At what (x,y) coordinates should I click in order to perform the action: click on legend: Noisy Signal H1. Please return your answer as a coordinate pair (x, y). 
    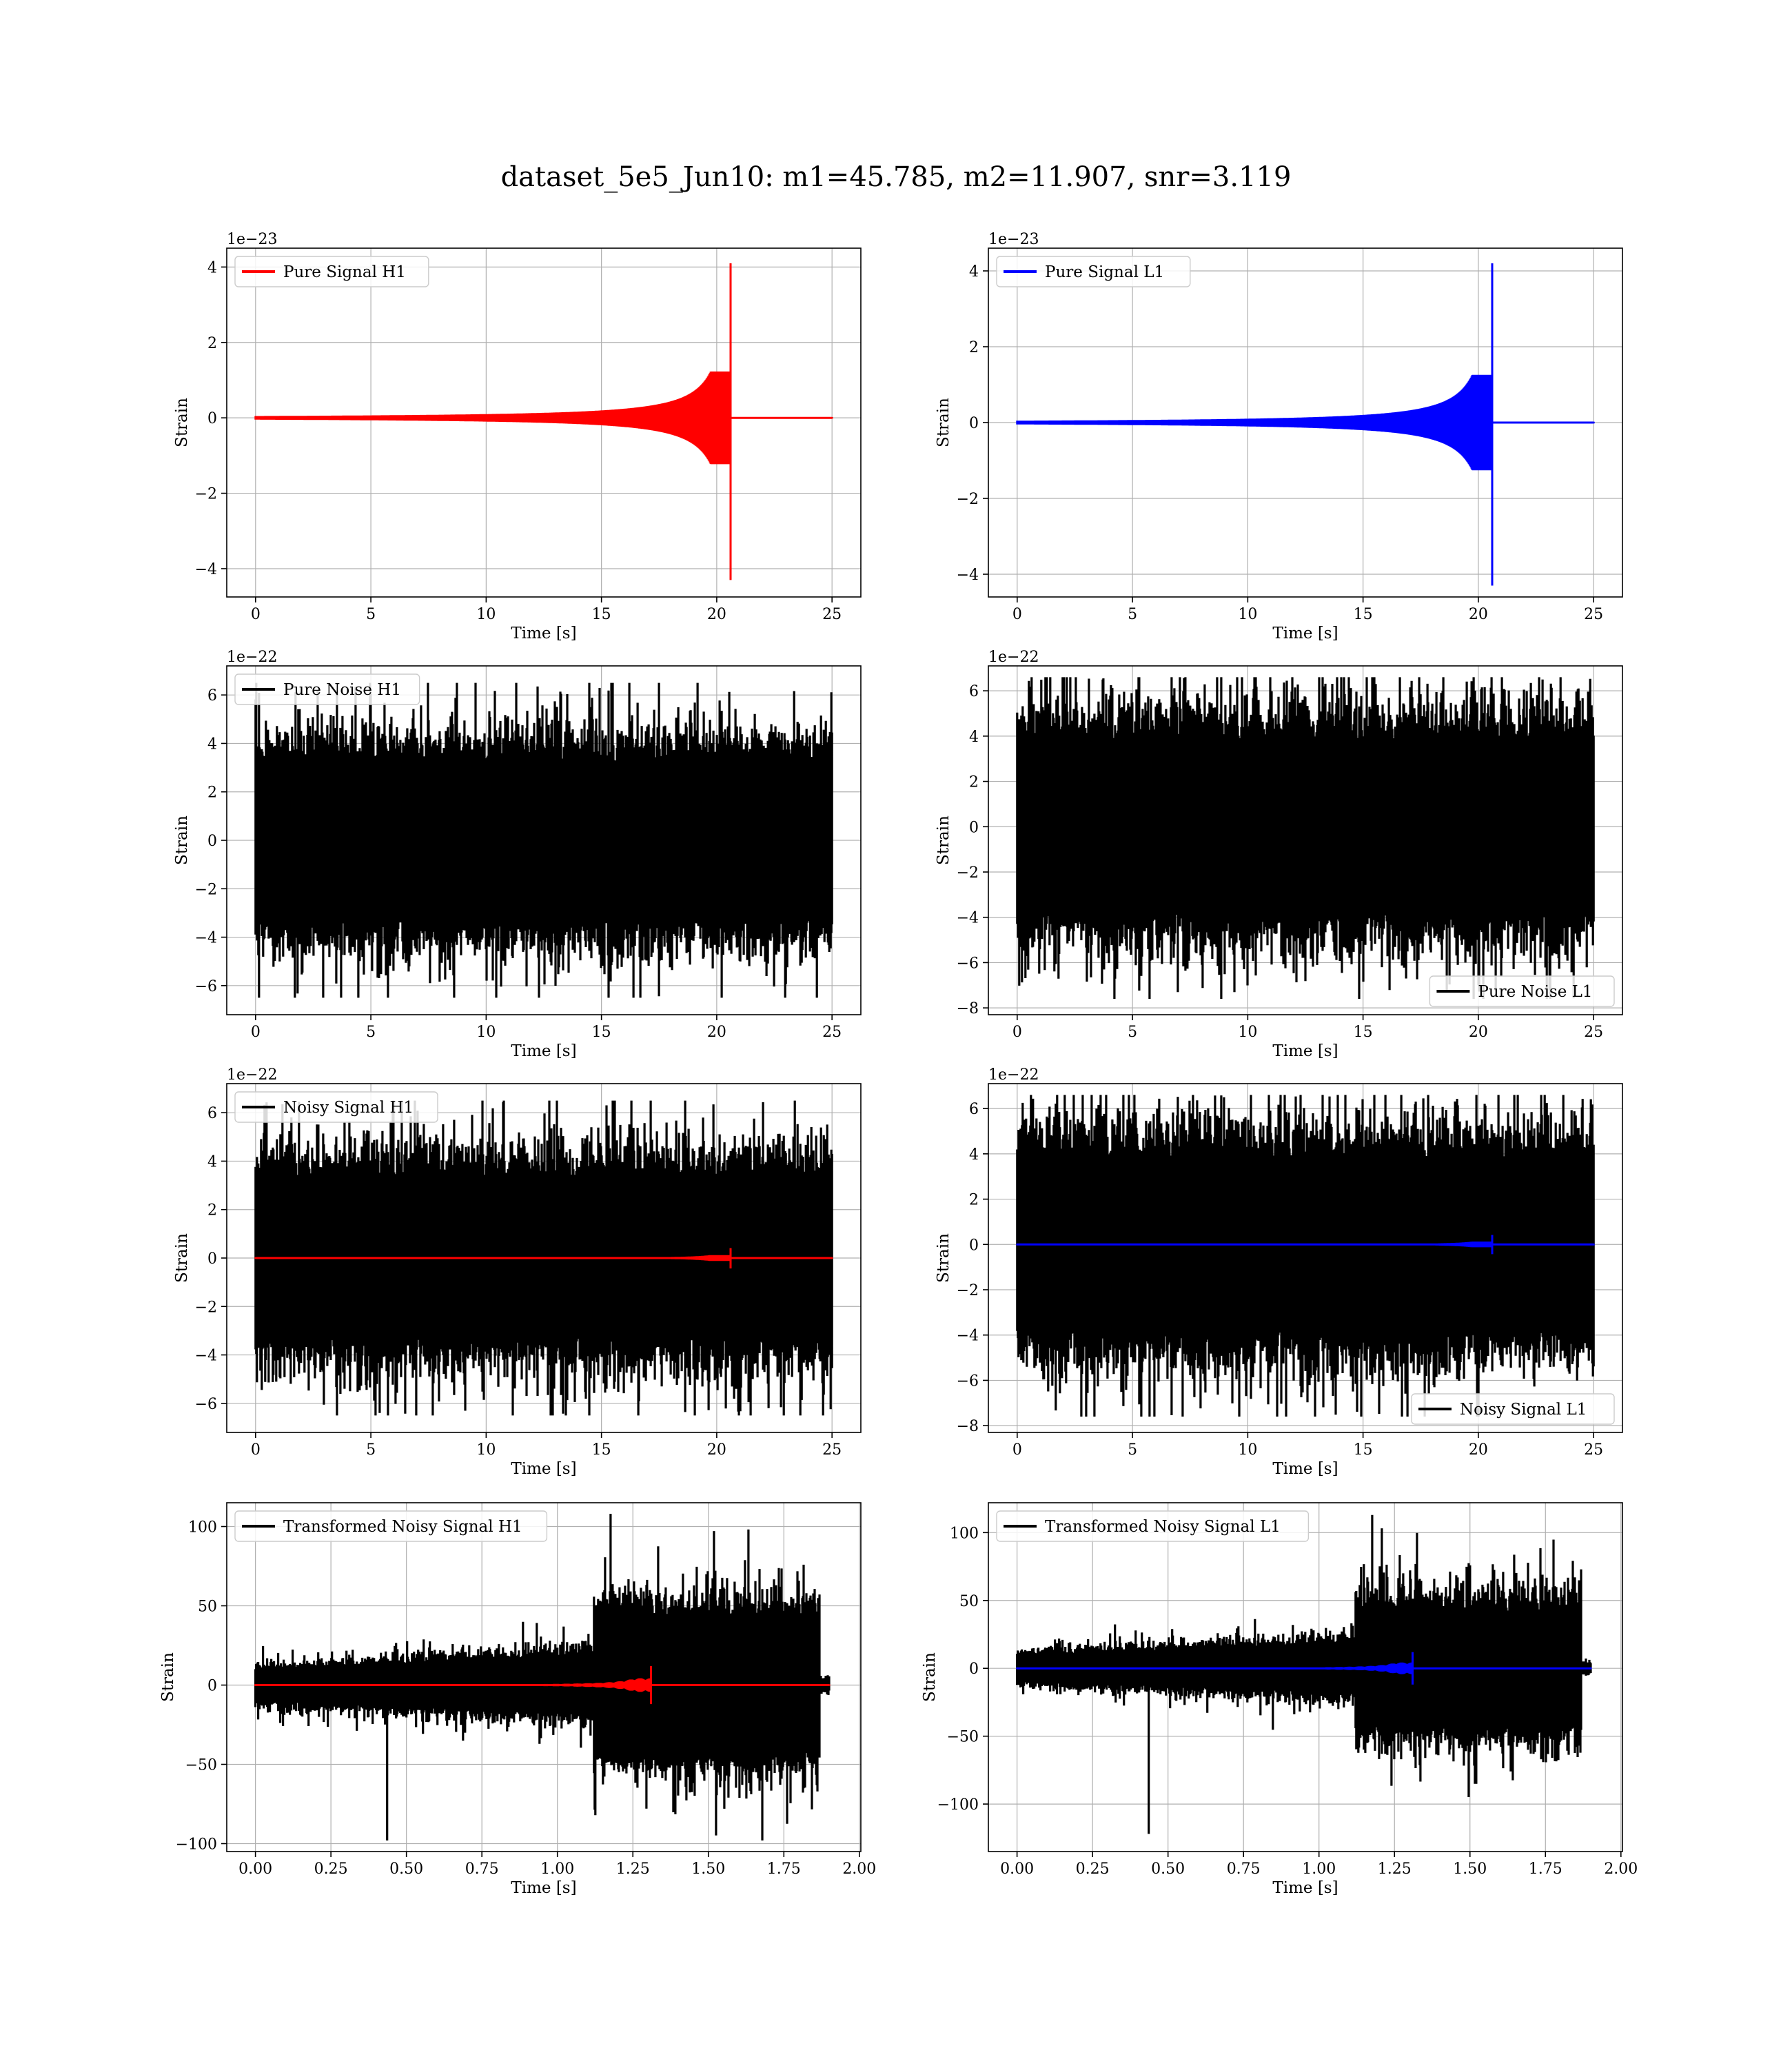
    Looking at the image, I should click on (336, 1107).